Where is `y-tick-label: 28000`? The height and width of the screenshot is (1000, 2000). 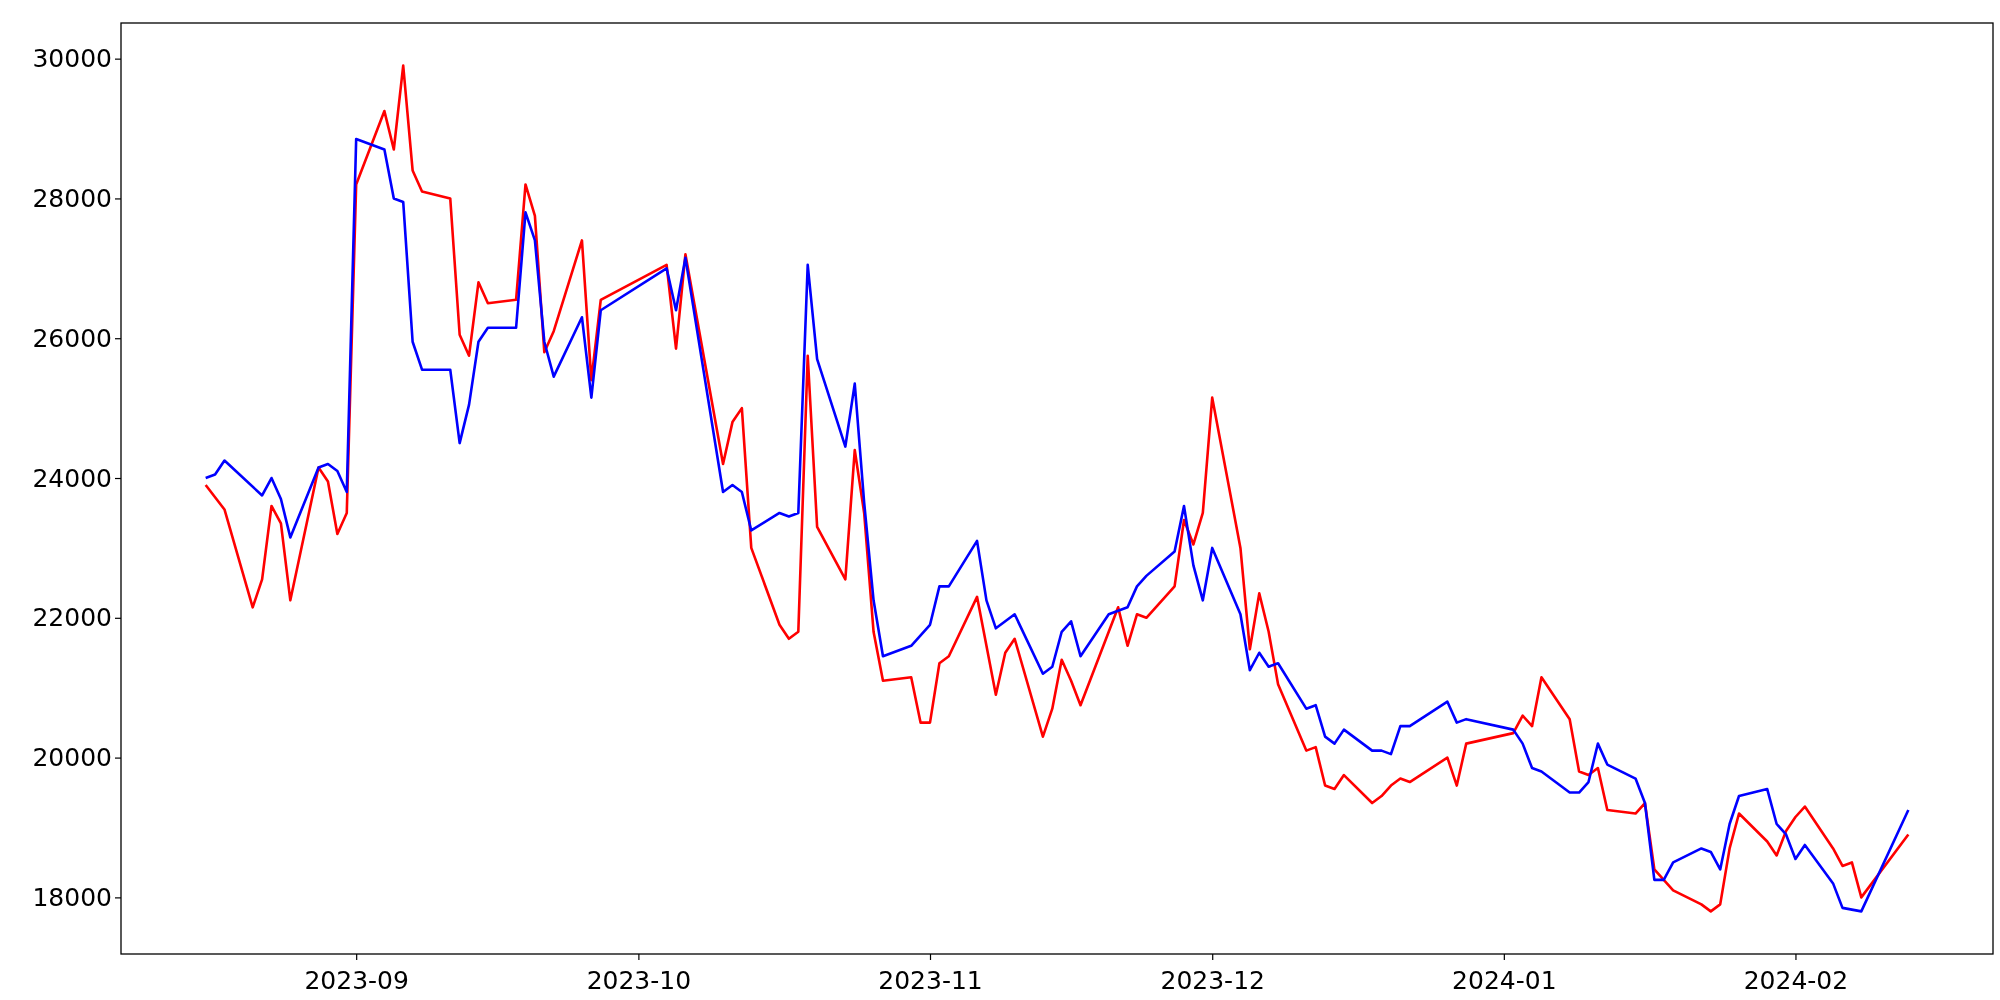 y-tick-label: 28000 is located at coordinates (72, 198).